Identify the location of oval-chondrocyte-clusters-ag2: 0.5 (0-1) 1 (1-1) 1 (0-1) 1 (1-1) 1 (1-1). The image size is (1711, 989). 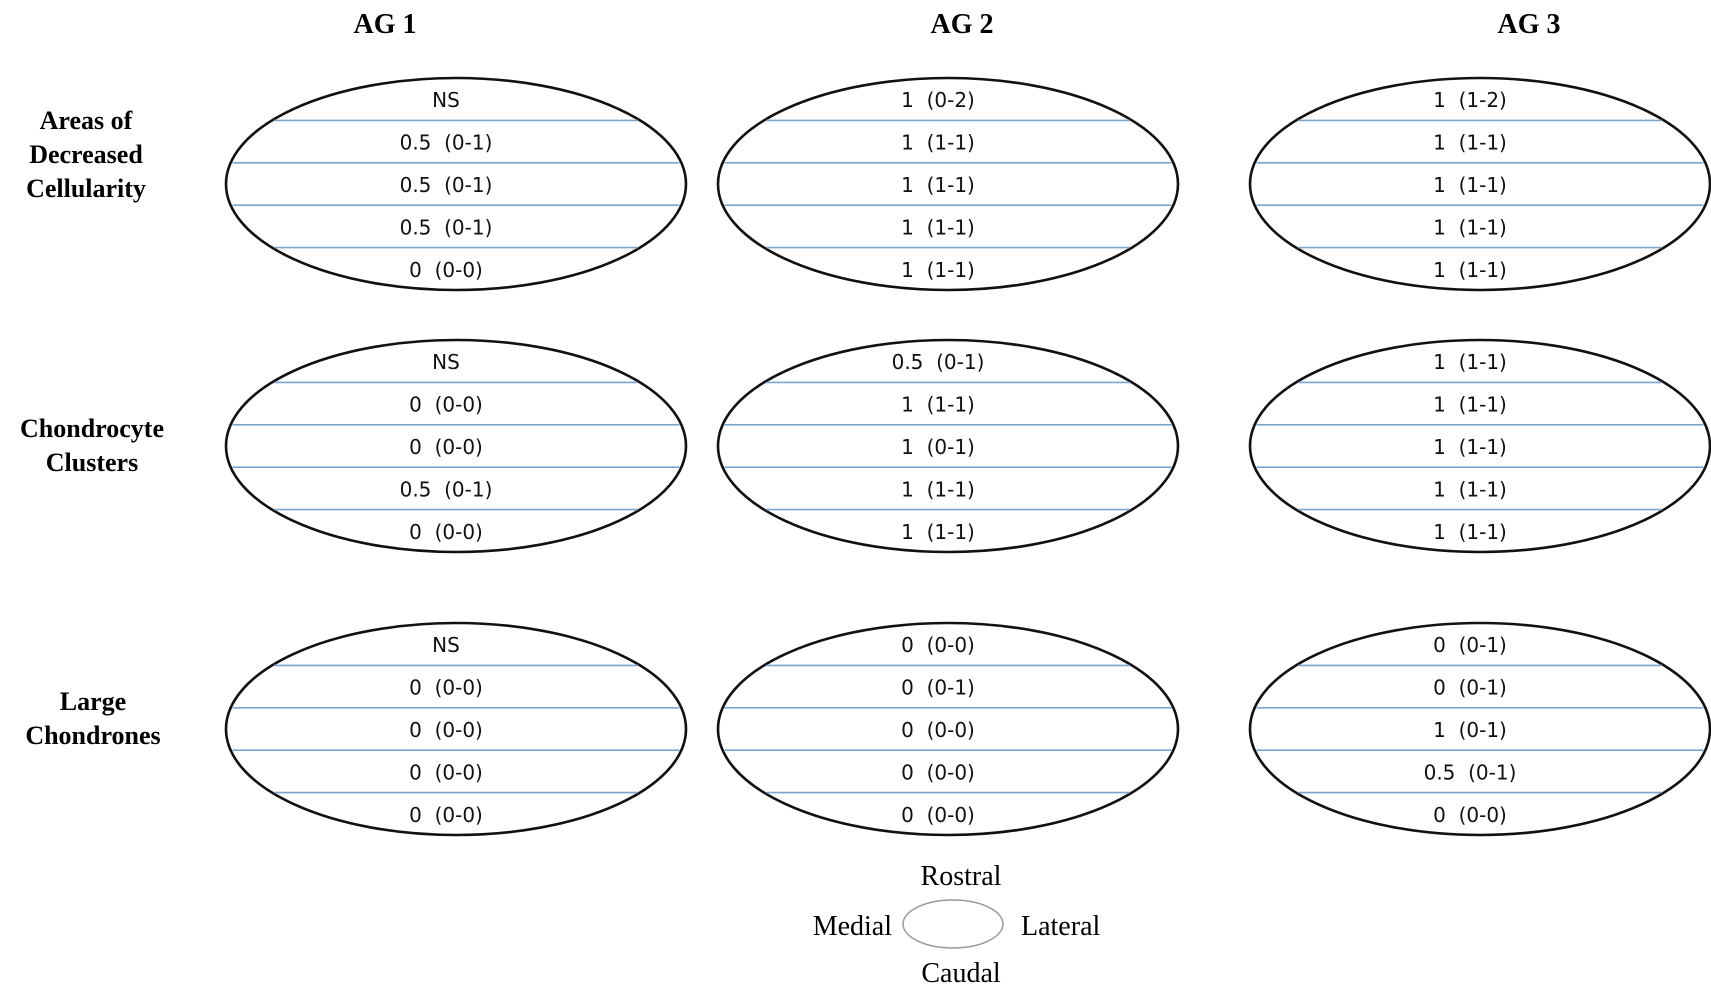
(948, 446).